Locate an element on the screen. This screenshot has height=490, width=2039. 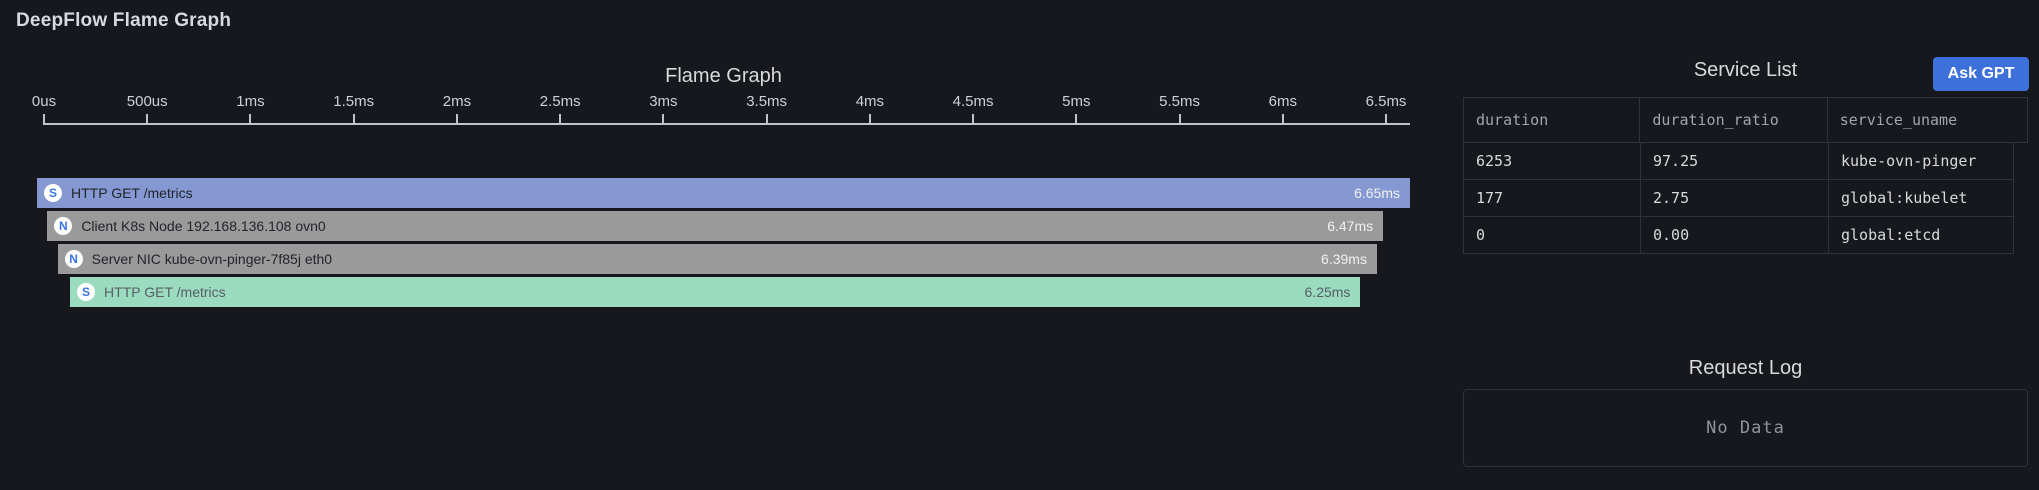
axis-tick-label: 3.5ms is located at coordinates (767, 101).